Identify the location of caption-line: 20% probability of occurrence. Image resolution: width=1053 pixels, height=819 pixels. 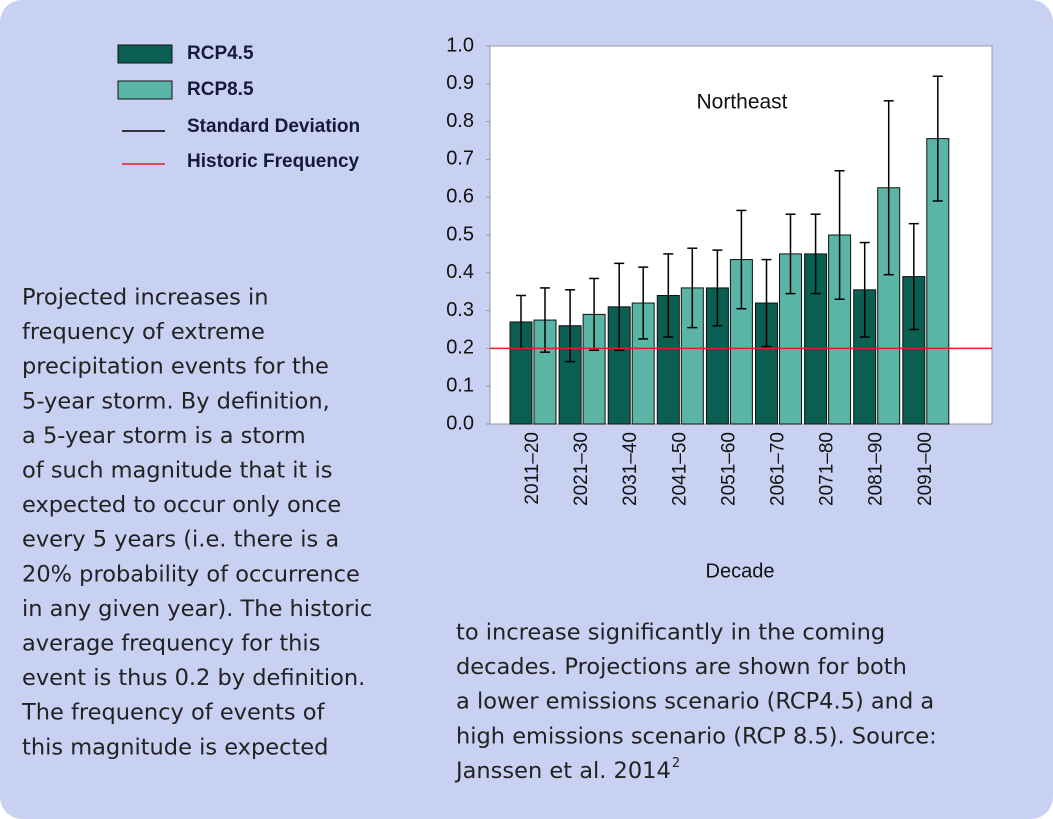
(191, 574).